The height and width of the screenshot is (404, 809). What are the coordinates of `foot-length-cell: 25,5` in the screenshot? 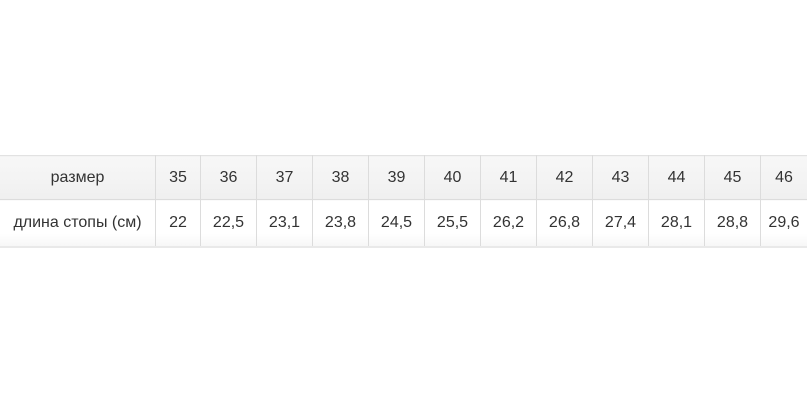 It's located at (452, 223).